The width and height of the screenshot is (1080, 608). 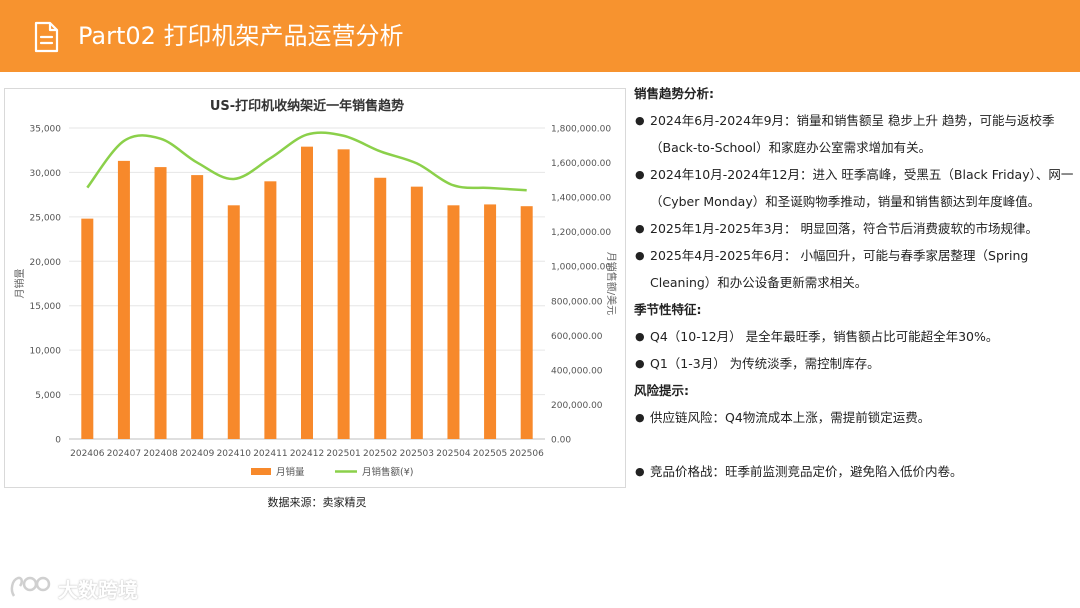 I want to click on legend-swatch-bar, so click(x=261, y=471).